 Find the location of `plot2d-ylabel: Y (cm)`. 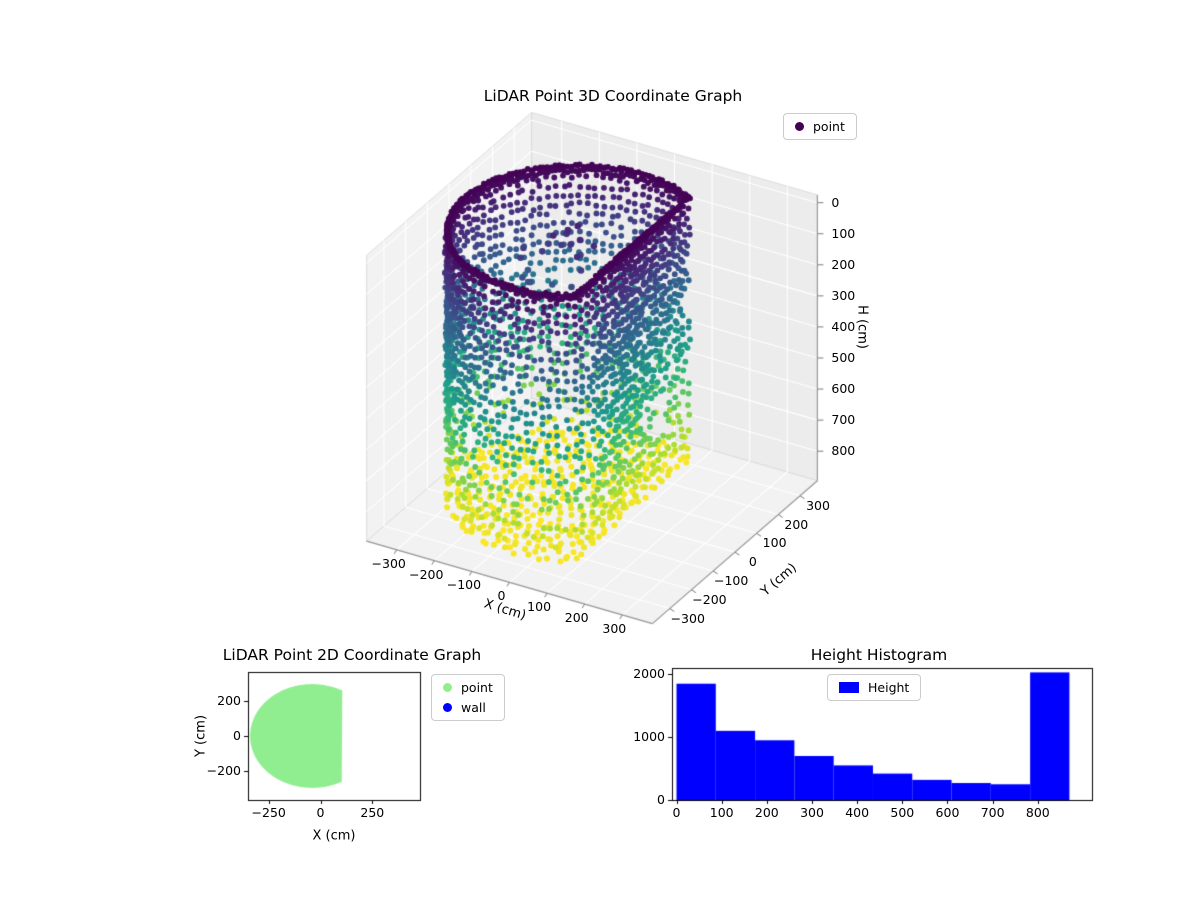

plot2d-ylabel: Y (cm) is located at coordinates (201, 736).